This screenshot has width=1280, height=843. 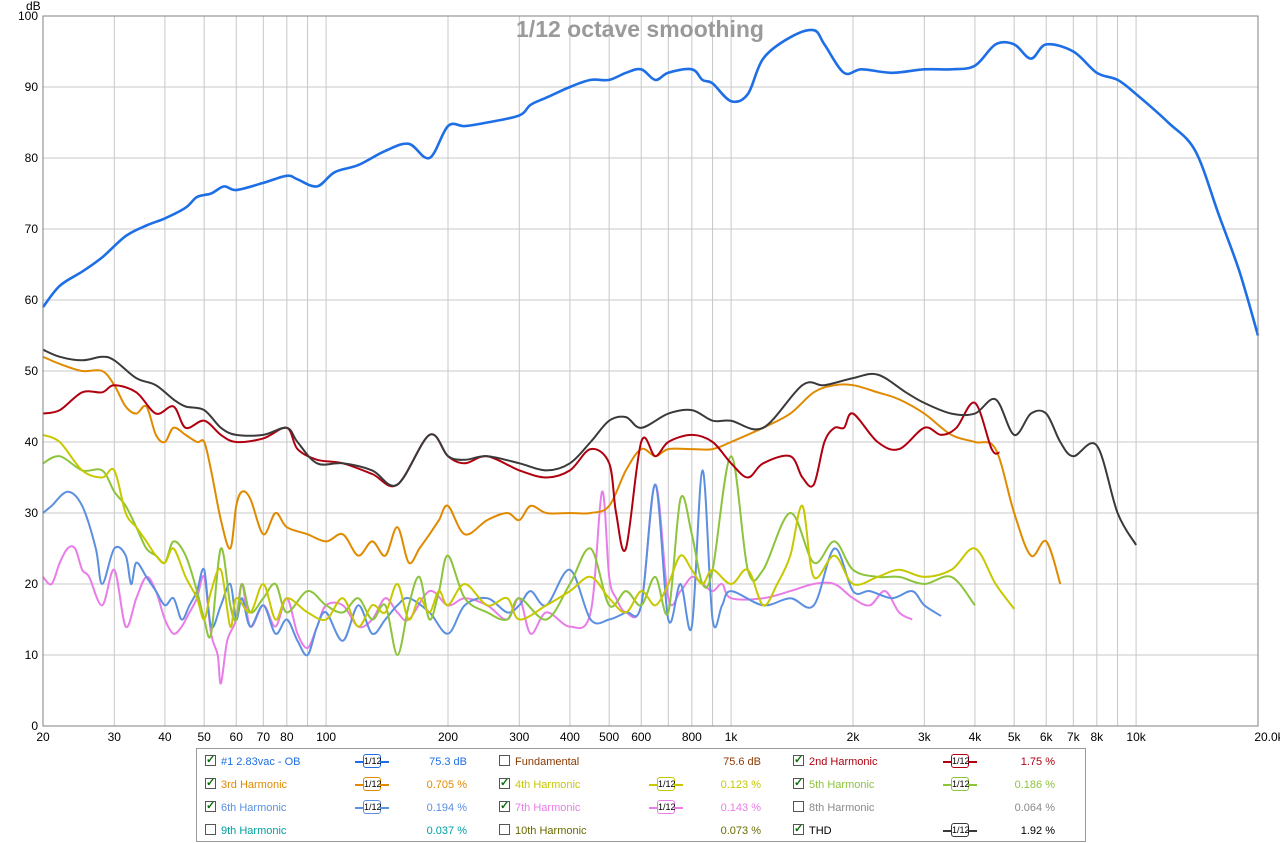 I want to click on legend-label: 4th Harmonic, so click(x=548, y=785).